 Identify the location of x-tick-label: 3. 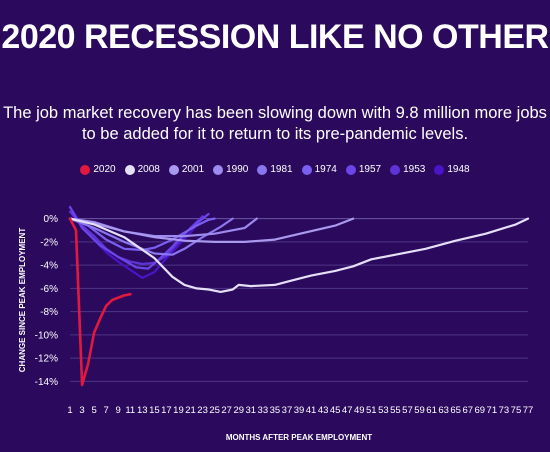
(81, 410).